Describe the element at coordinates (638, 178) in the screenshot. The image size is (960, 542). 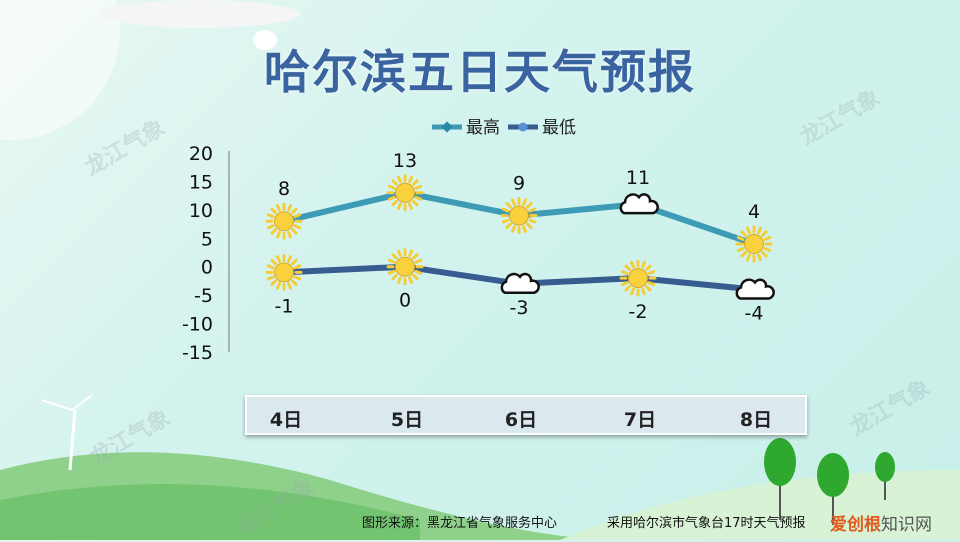
I see `data-label: 11` at that location.